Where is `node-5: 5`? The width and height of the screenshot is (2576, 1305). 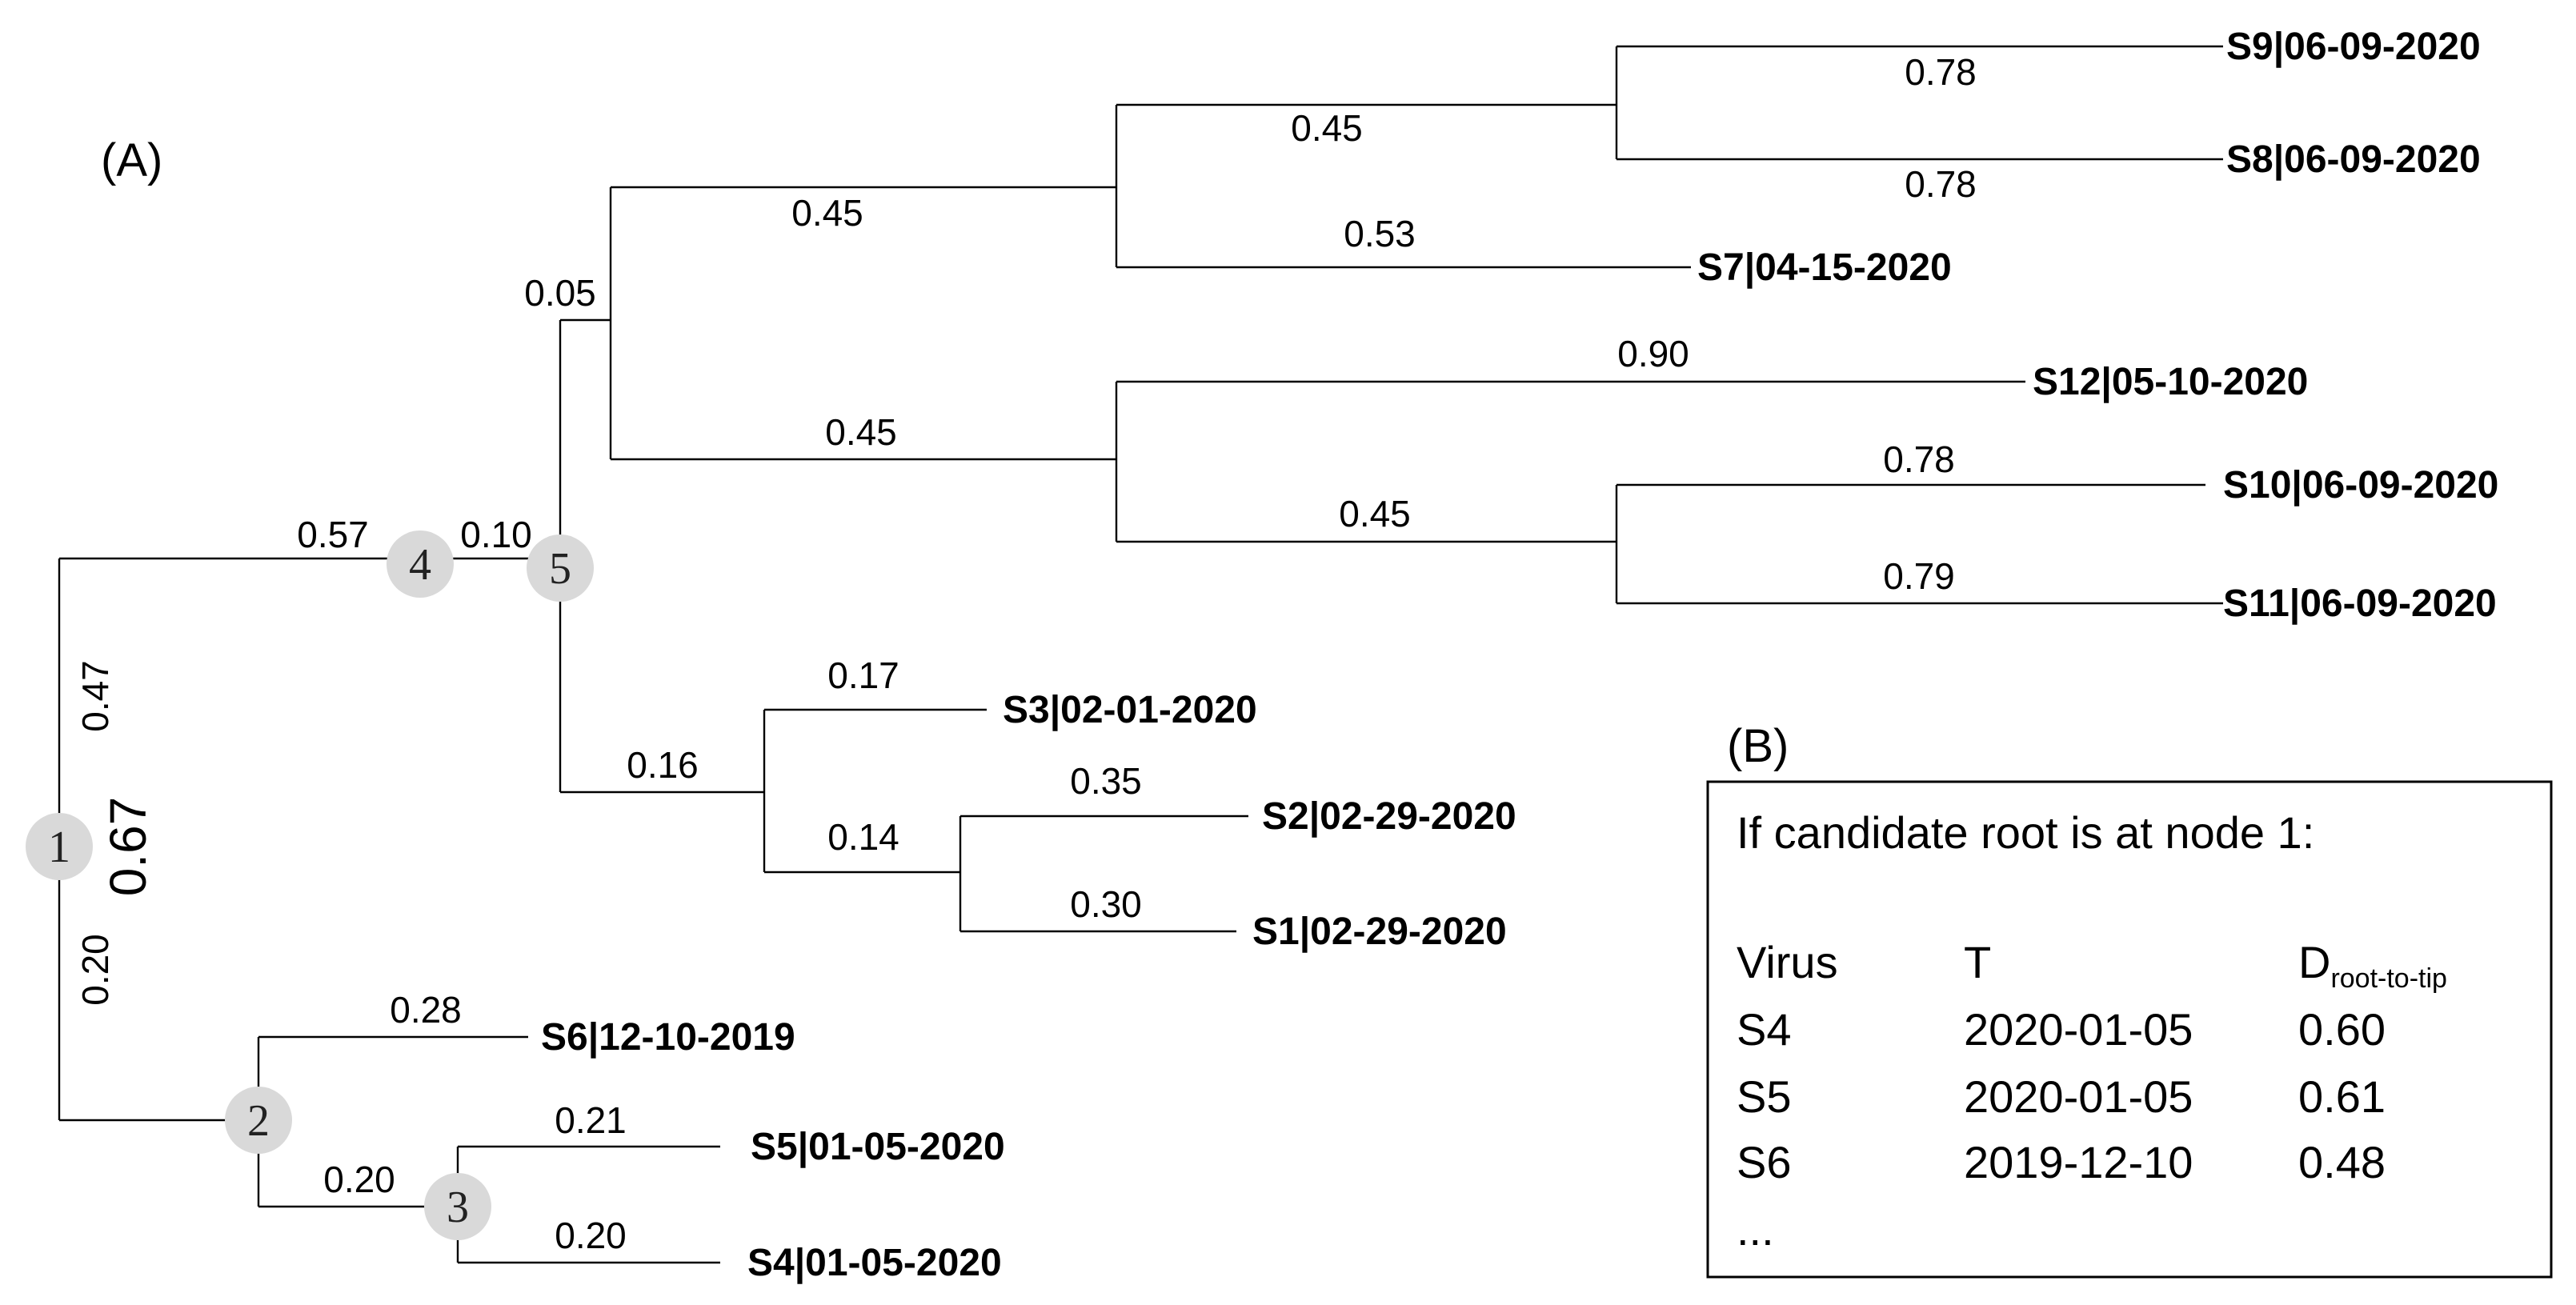 node-5: 5 is located at coordinates (560, 568).